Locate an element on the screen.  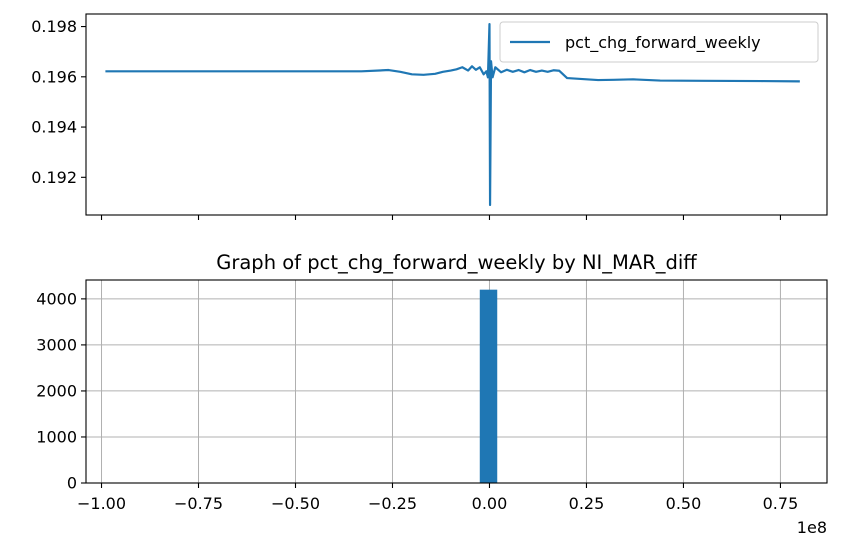
bottom-x-tick-label: 0.75 is located at coordinates (781, 503).